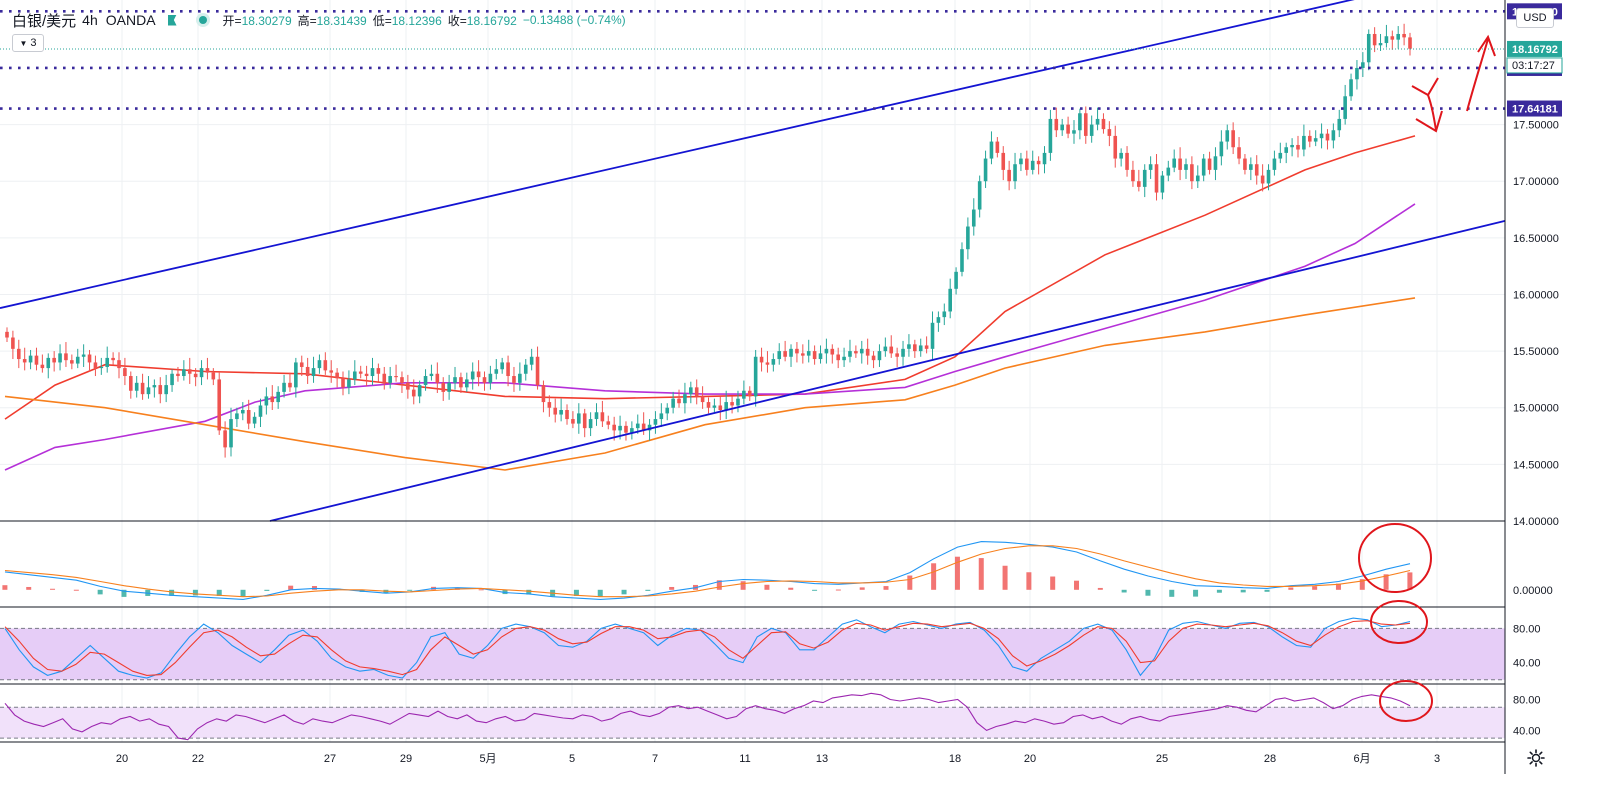 This screenshot has height=793, width=1606. I want to click on y-tick-label: 14.00000, so click(1536, 522).